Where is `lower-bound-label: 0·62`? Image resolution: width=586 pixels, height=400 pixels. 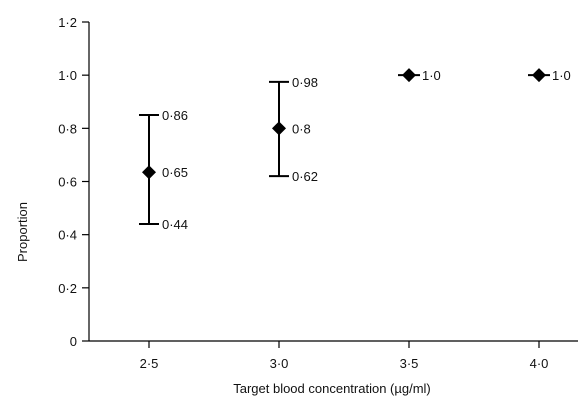
lower-bound-label: 0·62 is located at coordinates (305, 176).